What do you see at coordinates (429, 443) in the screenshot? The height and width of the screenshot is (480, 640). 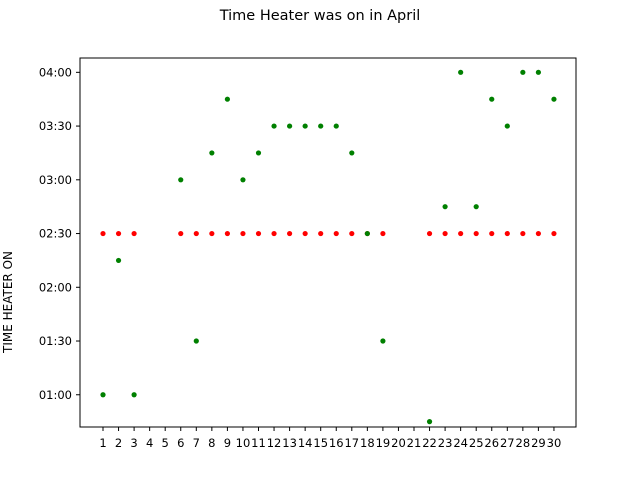 I see `x-tick-label: 22` at bounding box center [429, 443].